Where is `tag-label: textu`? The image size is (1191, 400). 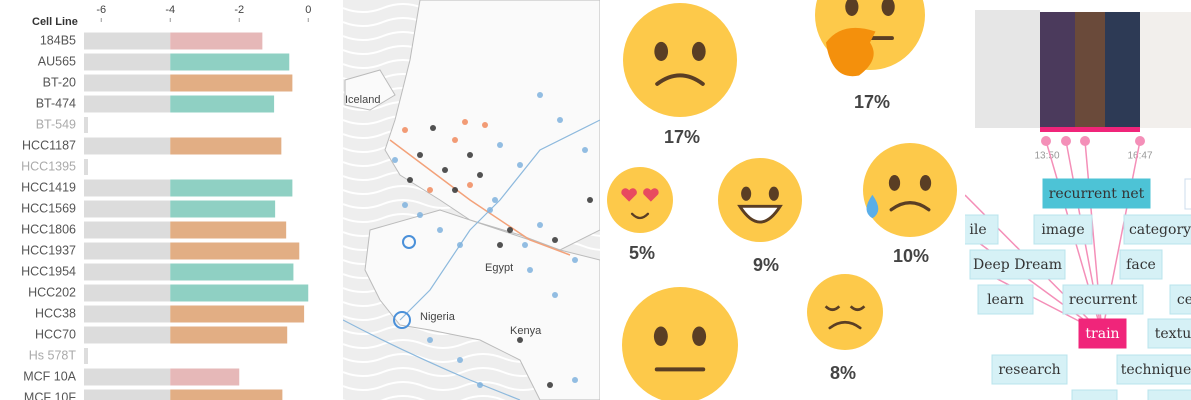 tag-label: textu is located at coordinates (1173, 334).